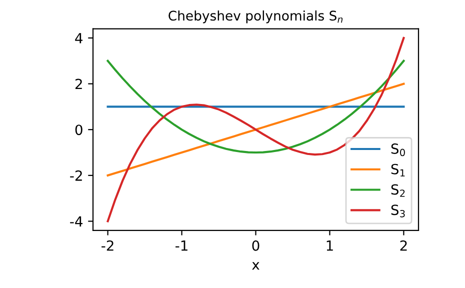 The height and width of the screenshot is (288, 465). I want to click on y-tick-label: 2, so click(78, 84).